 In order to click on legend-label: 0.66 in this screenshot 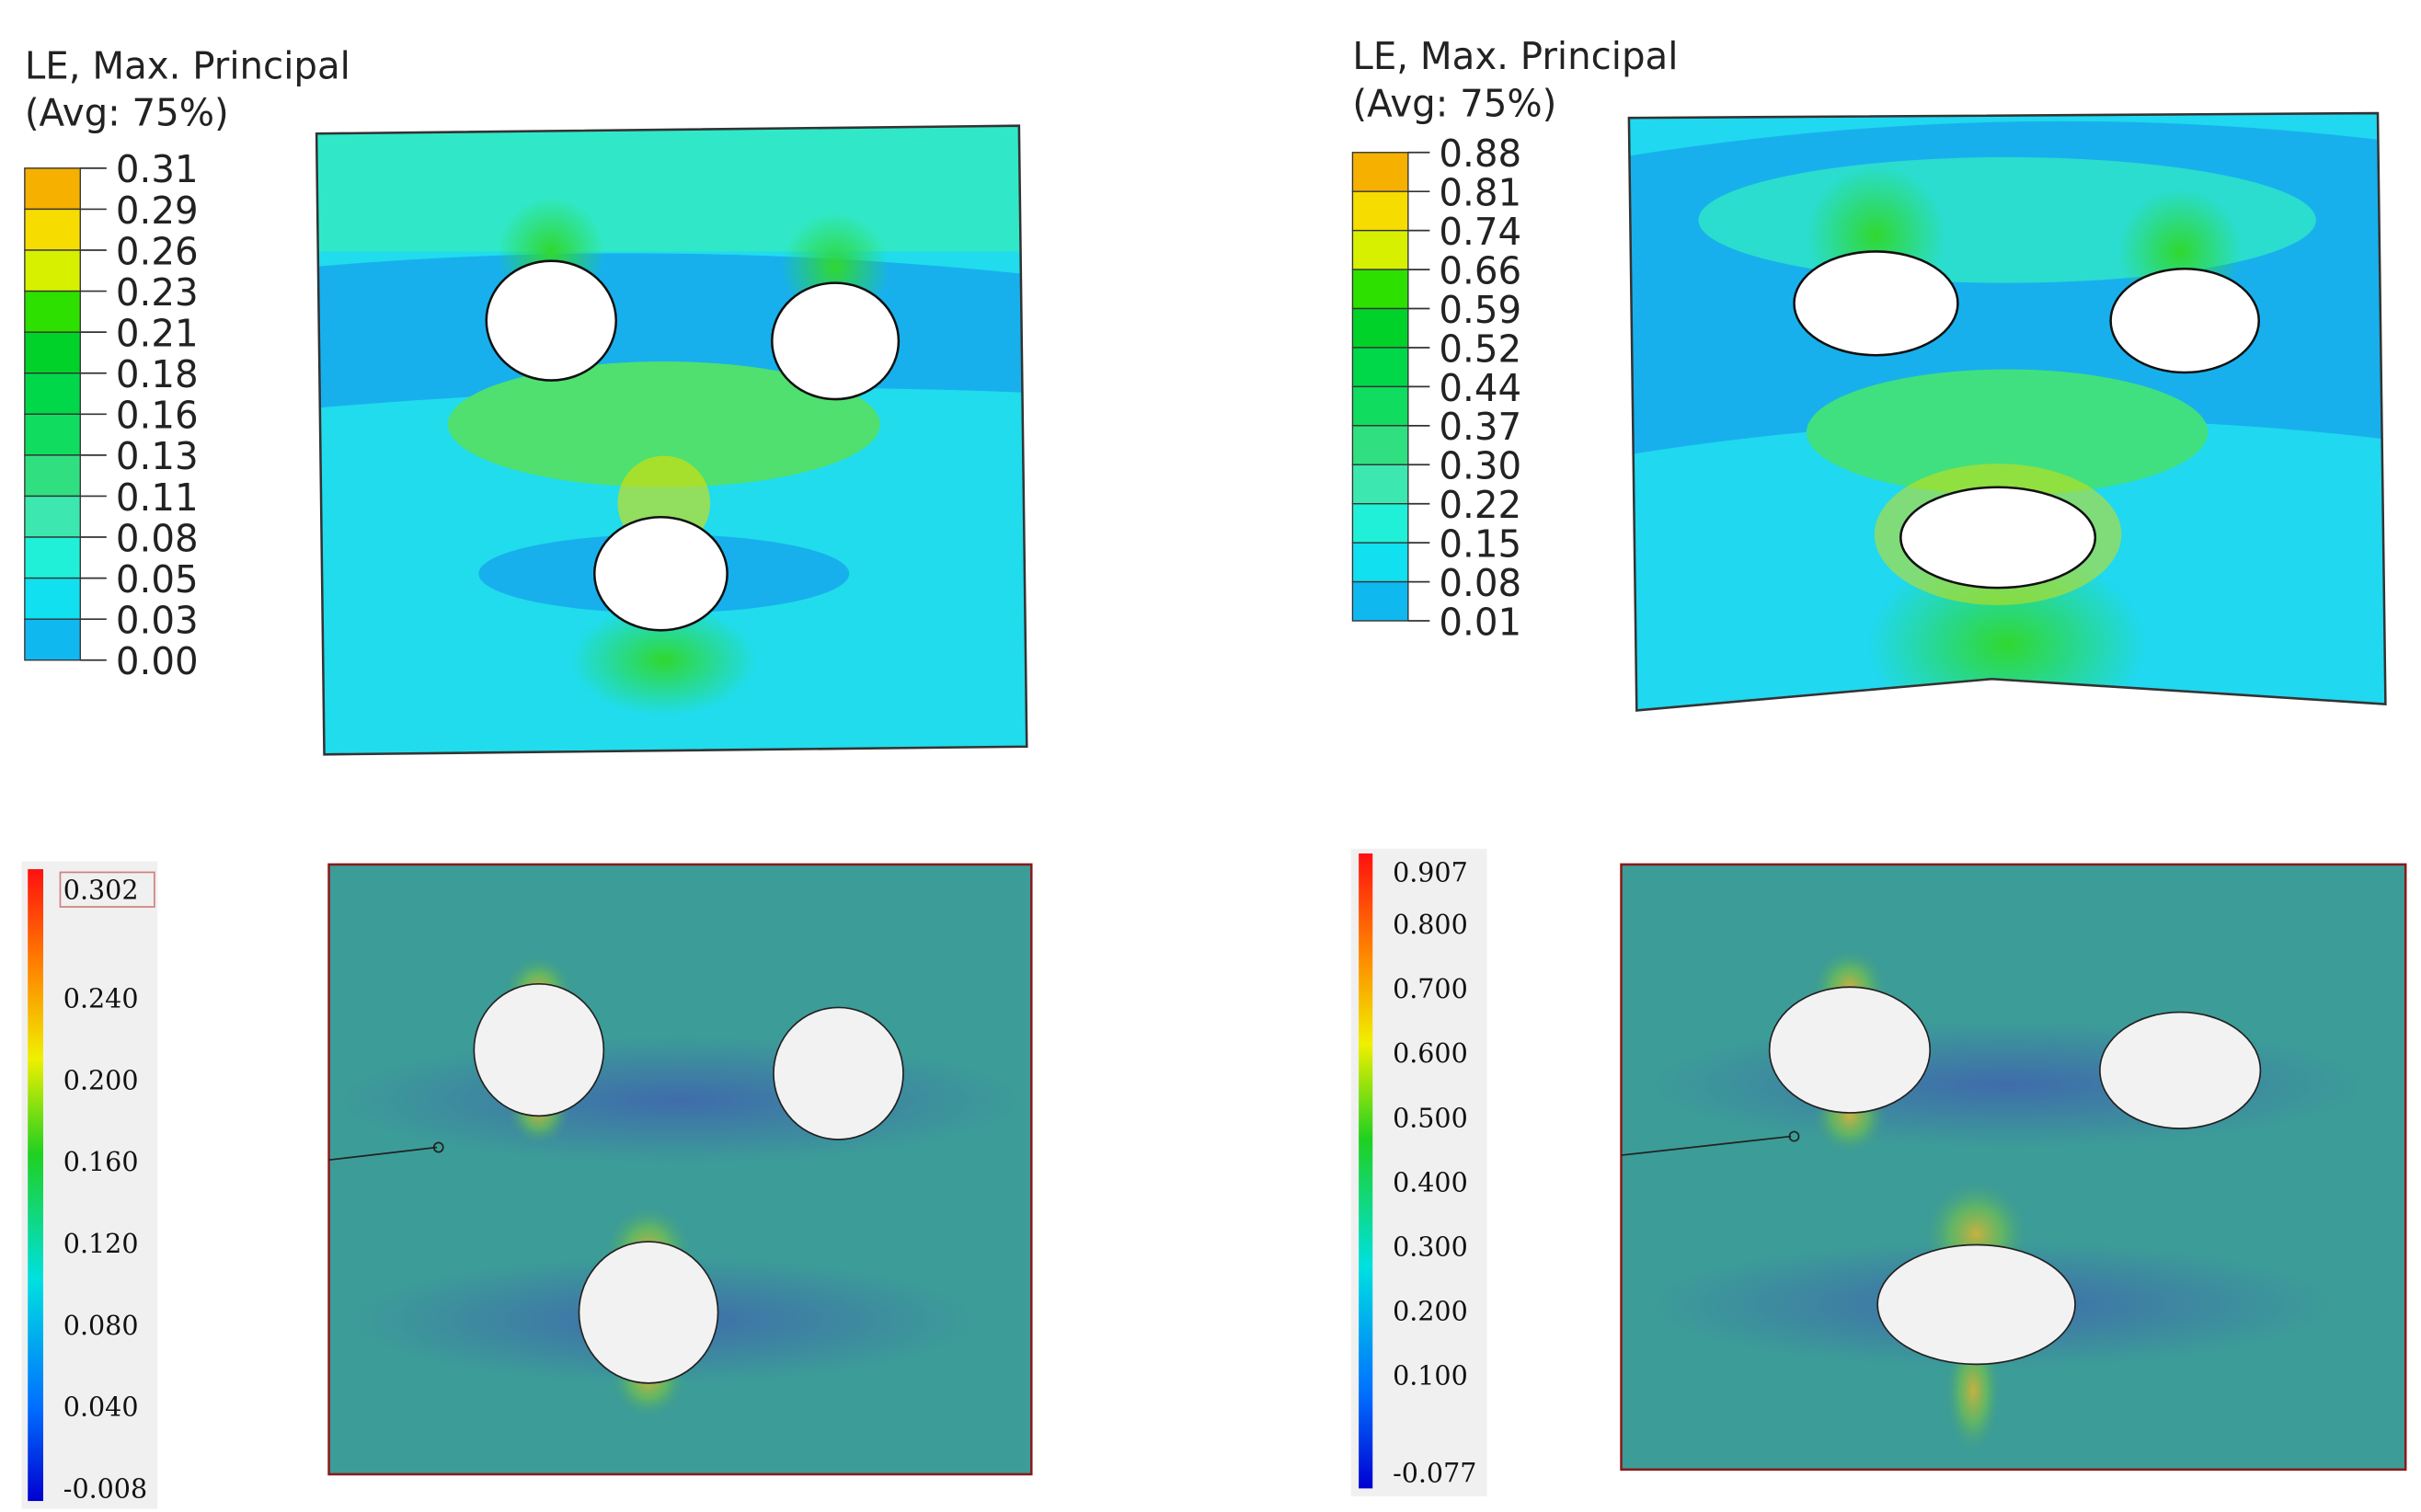, I will do `click(1480, 270)`.